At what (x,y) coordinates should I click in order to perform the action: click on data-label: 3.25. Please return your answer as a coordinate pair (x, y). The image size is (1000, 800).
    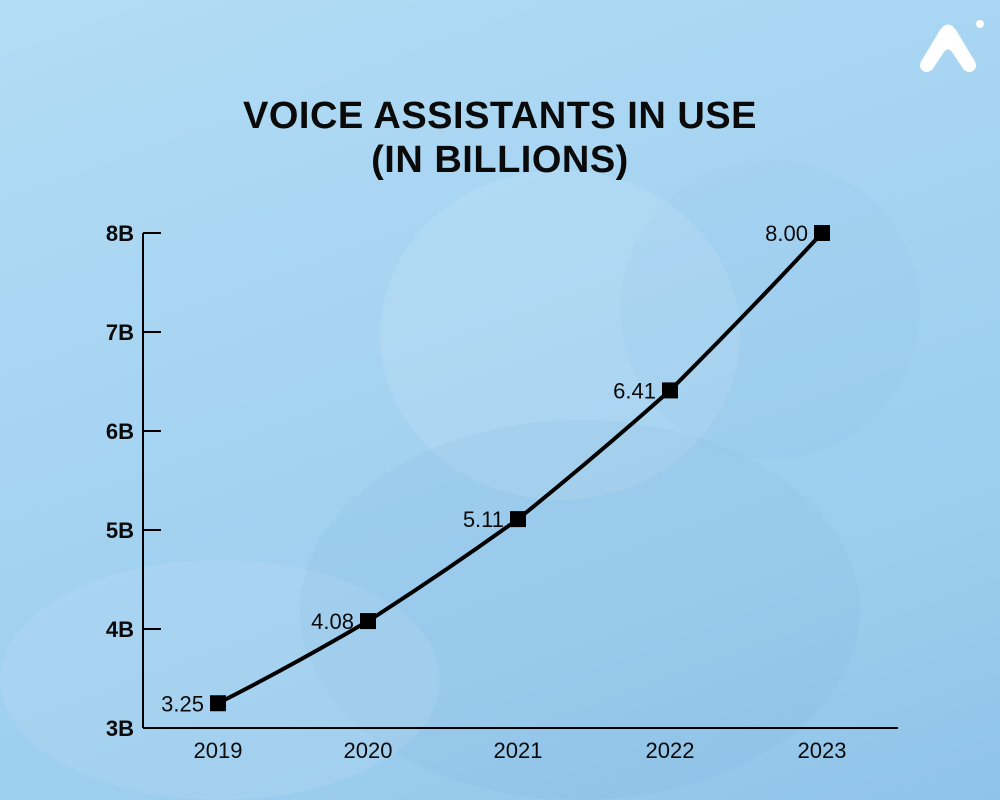
    Looking at the image, I should click on (182, 703).